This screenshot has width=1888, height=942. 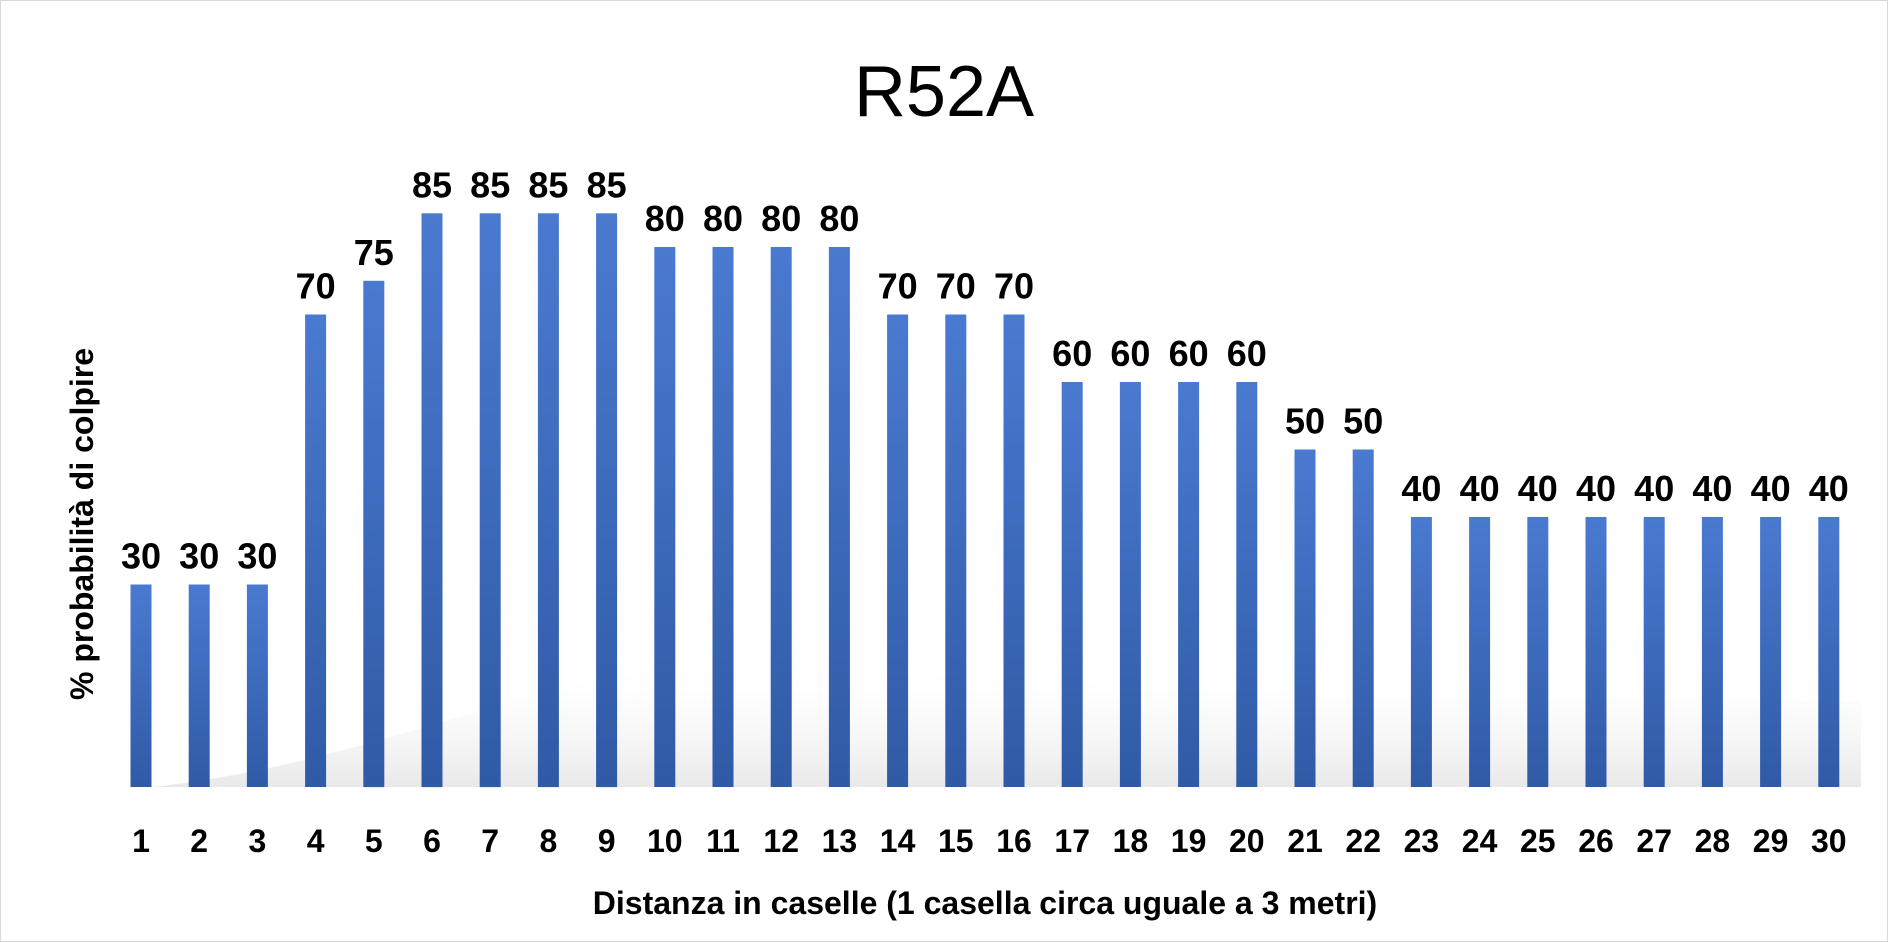 What do you see at coordinates (1247, 841) in the screenshot?
I see `x-tick-label-20: 20` at bounding box center [1247, 841].